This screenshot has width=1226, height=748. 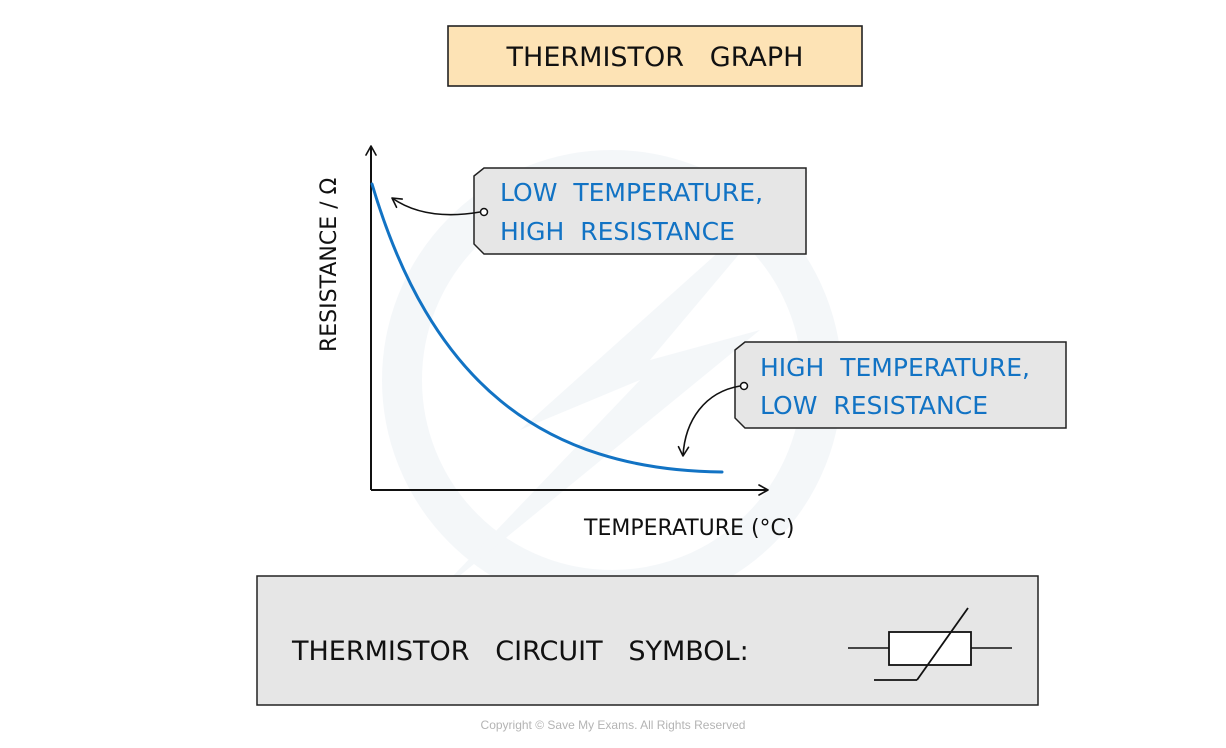 What do you see at coordinates (688, 528) in the screenshot?
I see `x-axis-label: TEMPERATURE (°C)` at bounding box center [688, 528].